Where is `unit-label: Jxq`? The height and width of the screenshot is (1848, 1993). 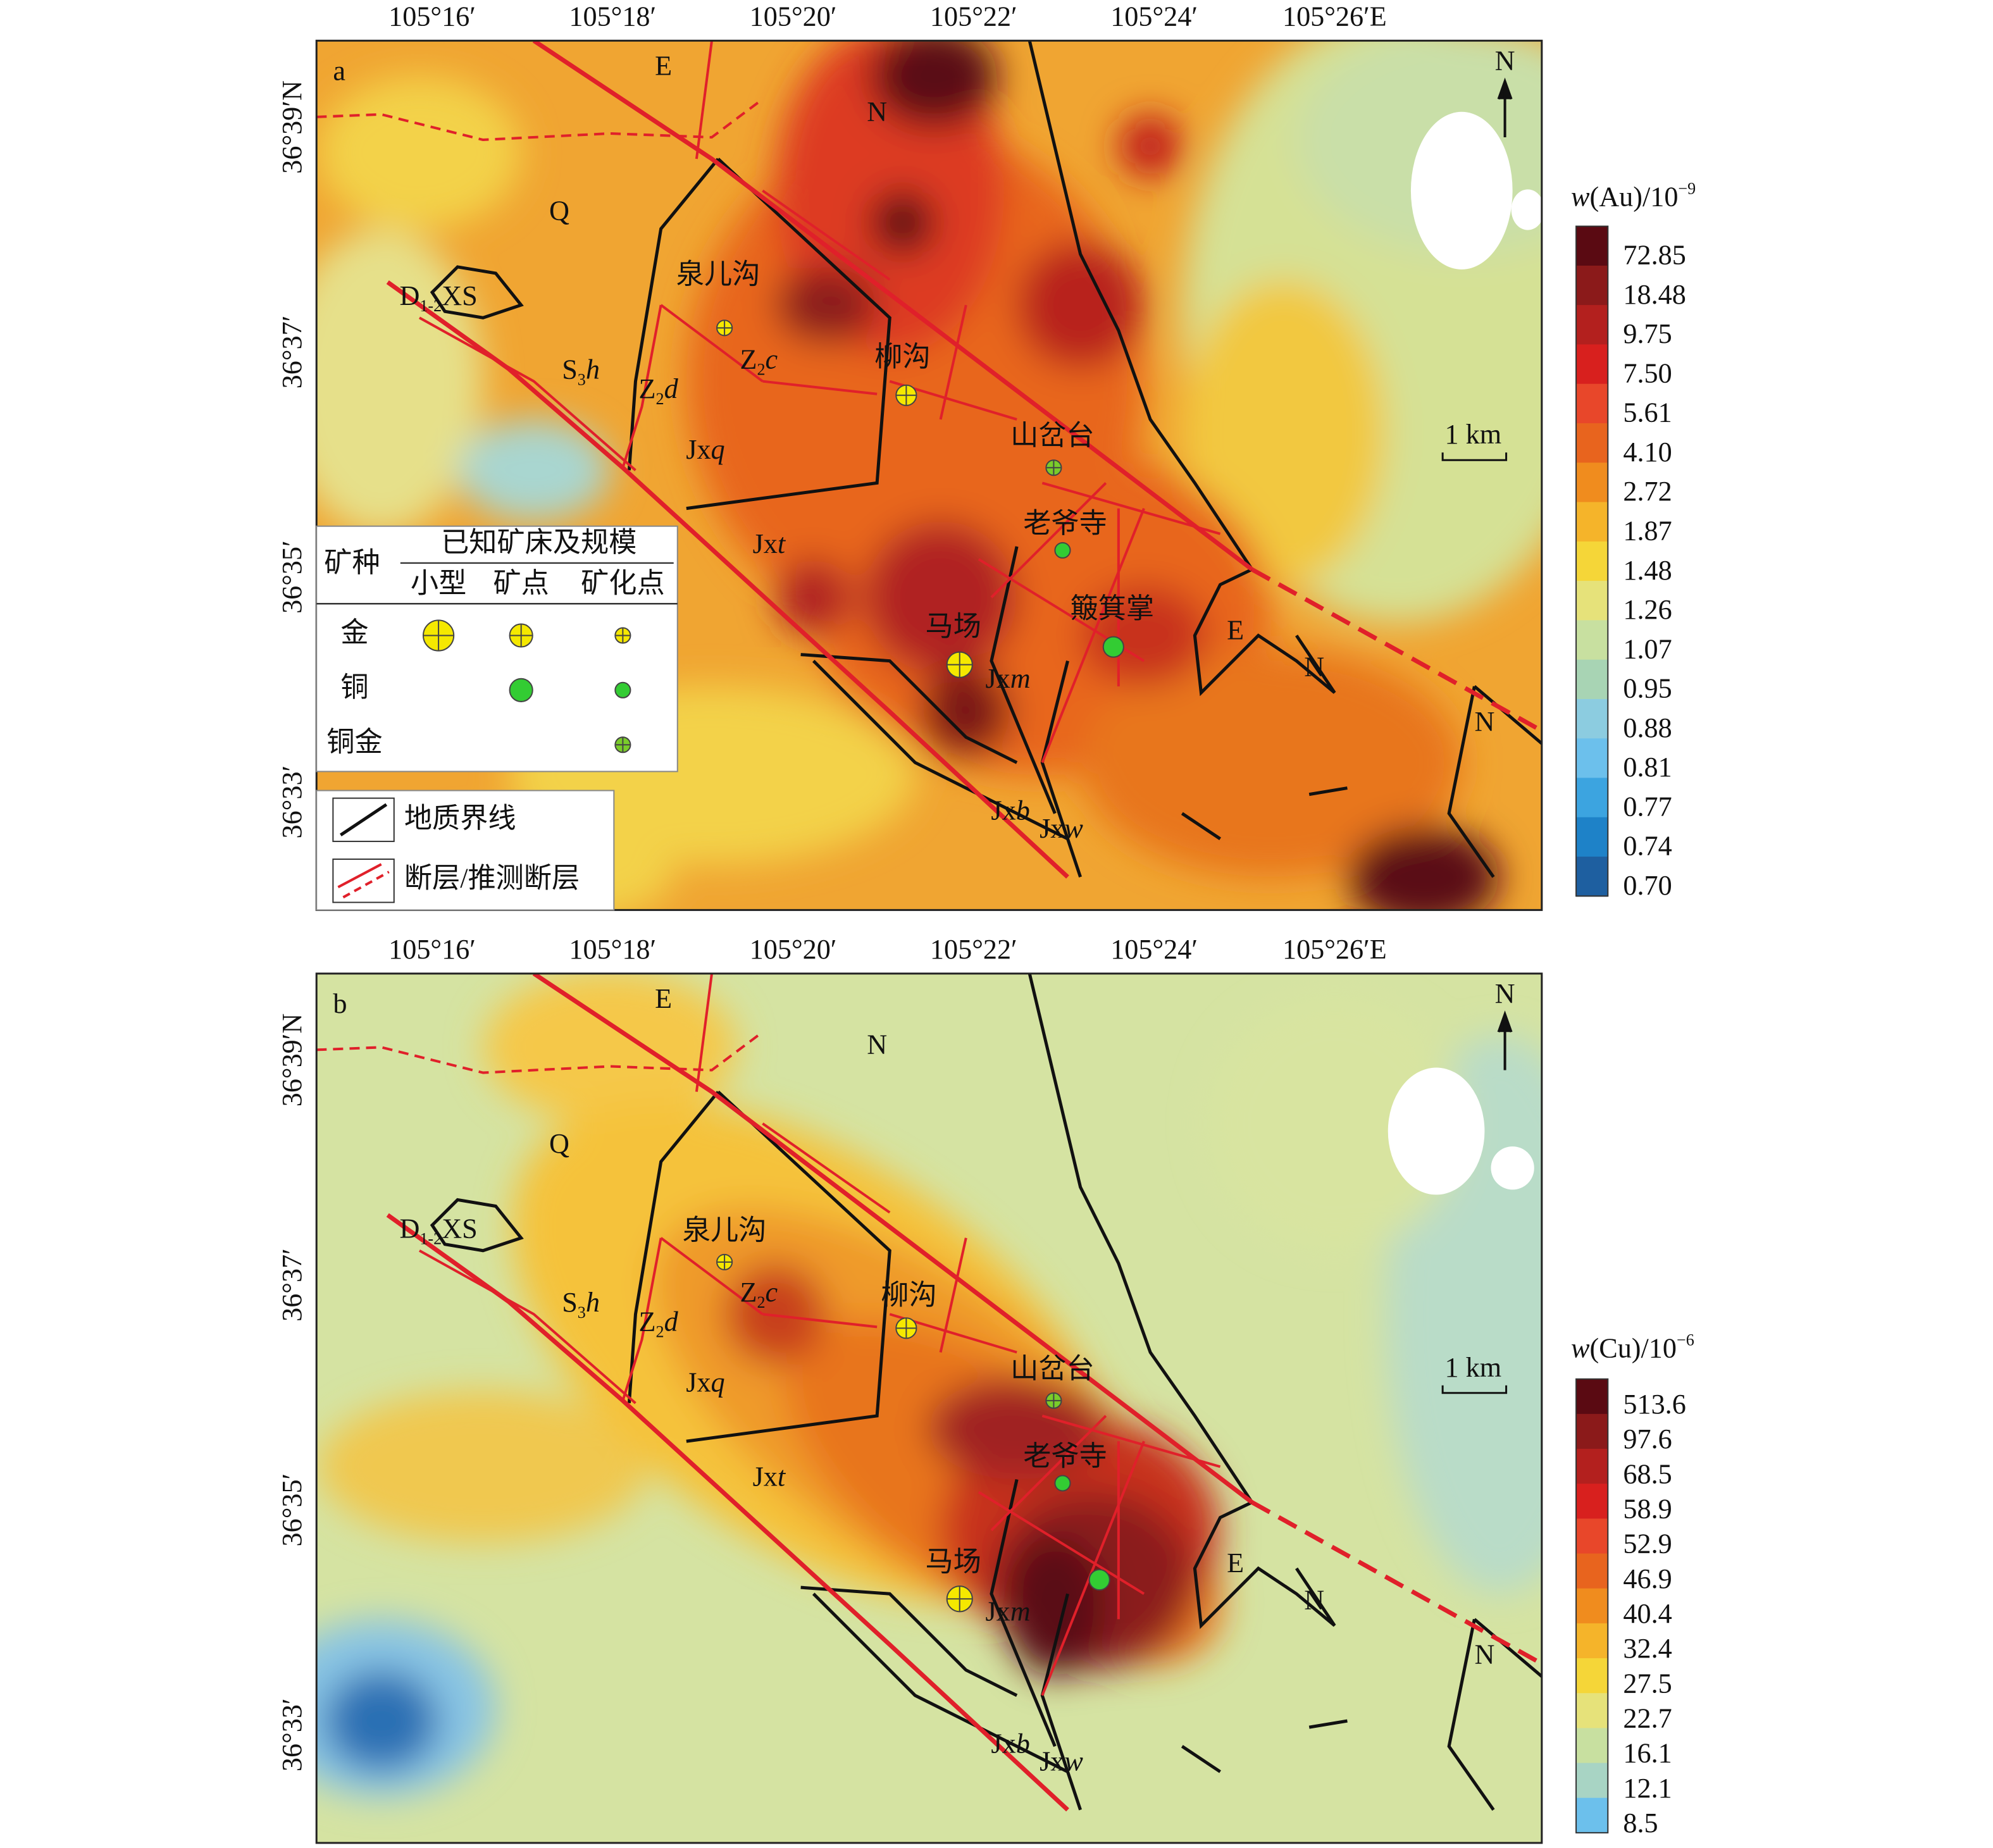
unit-label: Jxq is located at coordinates (705, 1382).